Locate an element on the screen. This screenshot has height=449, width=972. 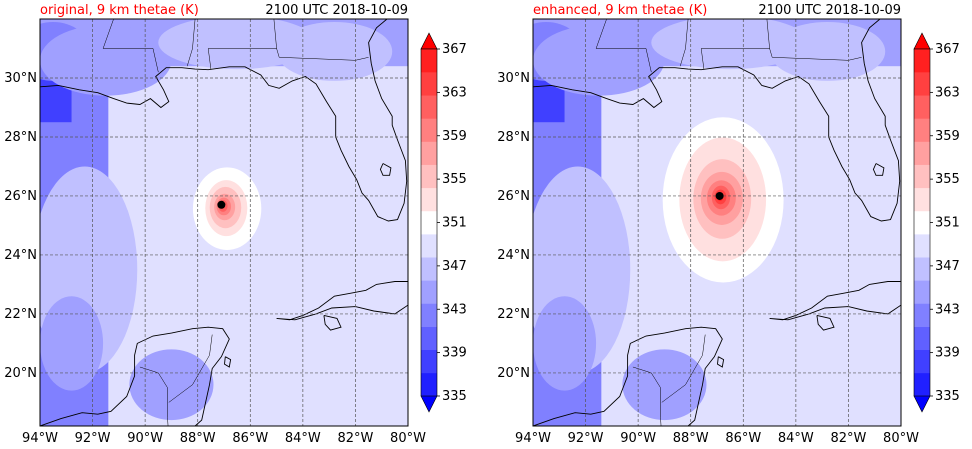
colorbar-tick-label: 363 is located at coordinates (947, 92).